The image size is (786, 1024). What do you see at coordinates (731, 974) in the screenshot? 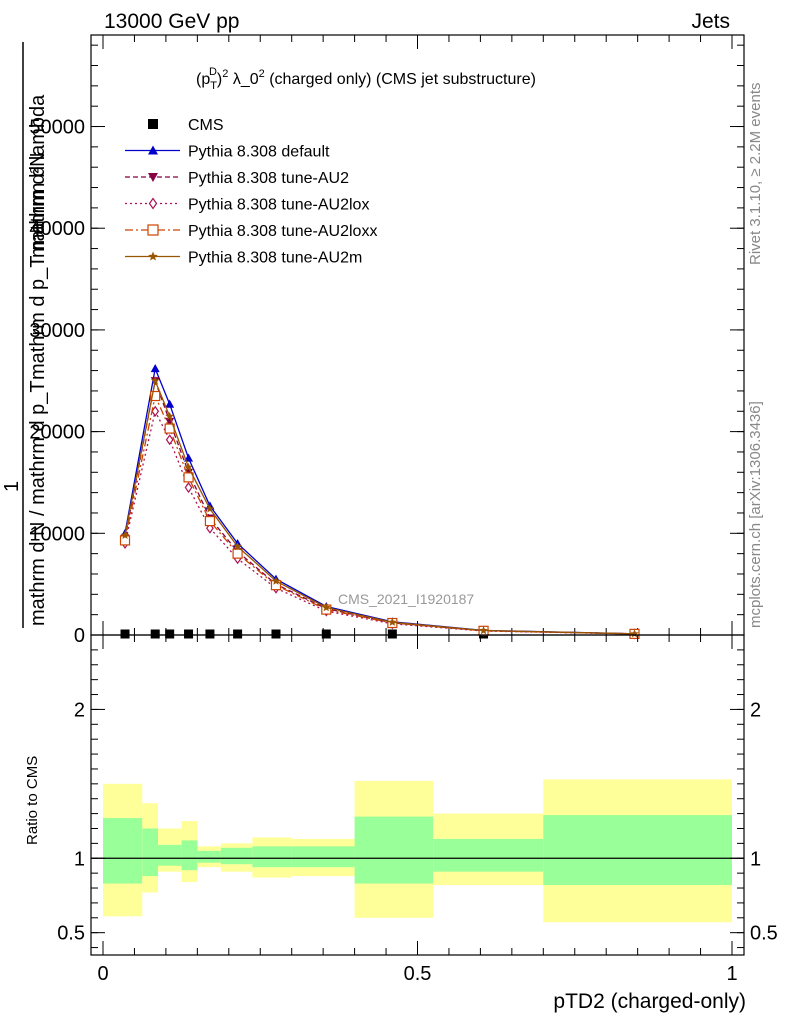
I see `x-tick-label-2: 1` at bounding box center [731, 974].